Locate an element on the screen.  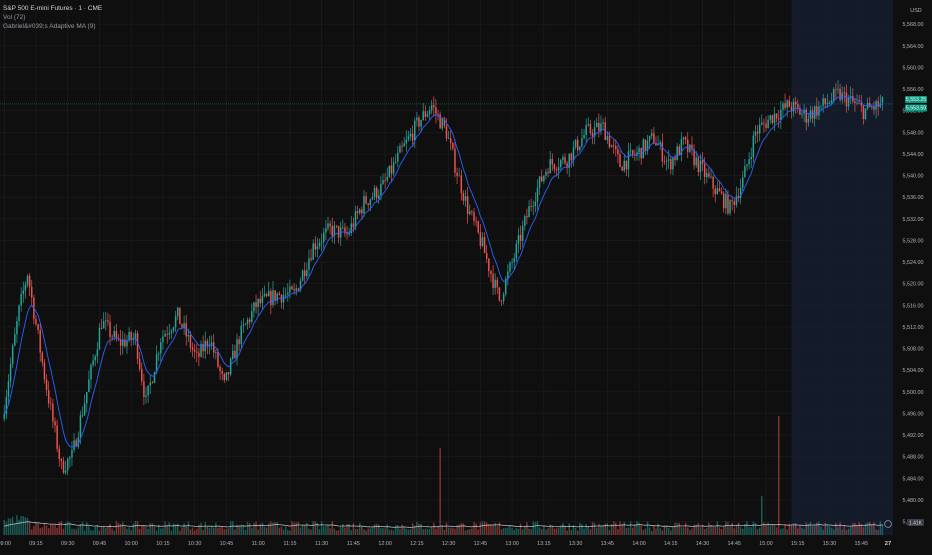
x-tick-label: 11:15 is located at coordinates (289, 544).